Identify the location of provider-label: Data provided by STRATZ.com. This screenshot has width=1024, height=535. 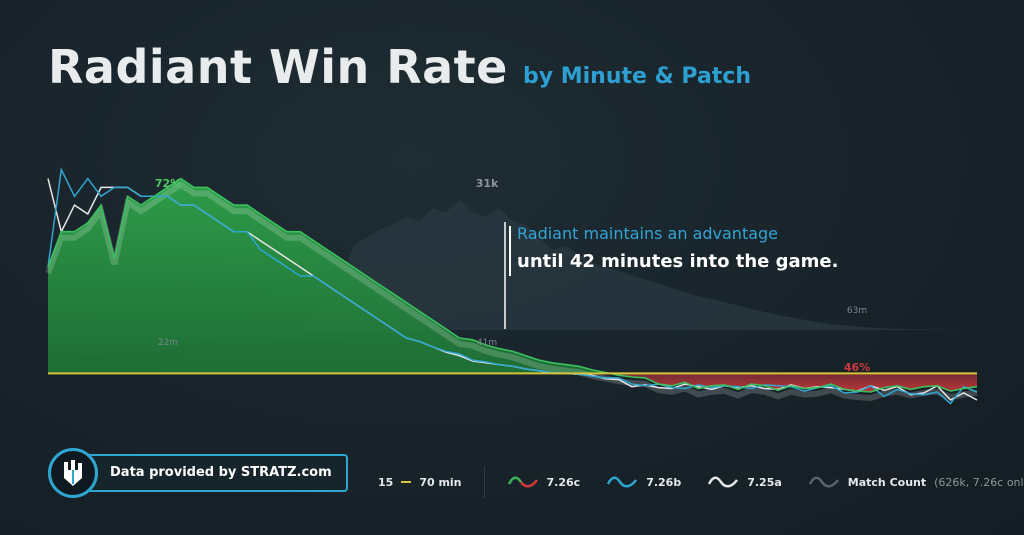
(213, 473).